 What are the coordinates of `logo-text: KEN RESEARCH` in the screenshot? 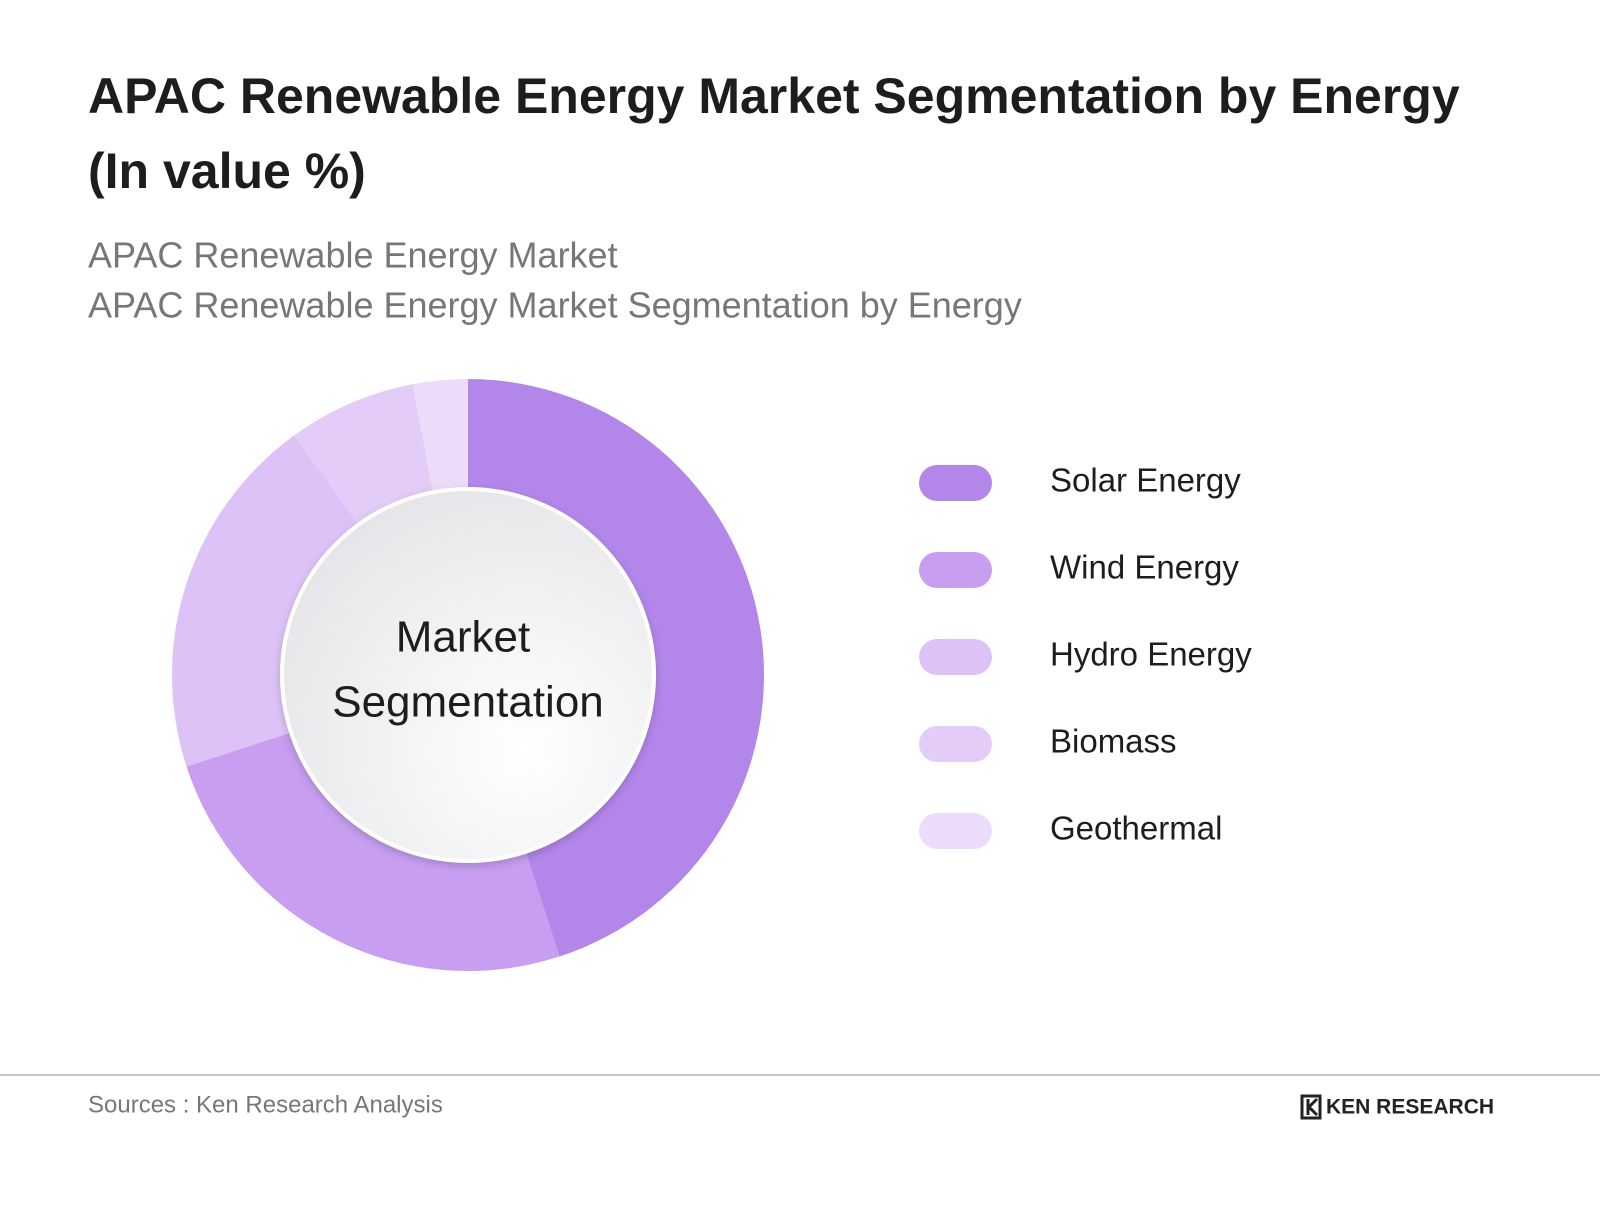 It's located at (1410, 1107).